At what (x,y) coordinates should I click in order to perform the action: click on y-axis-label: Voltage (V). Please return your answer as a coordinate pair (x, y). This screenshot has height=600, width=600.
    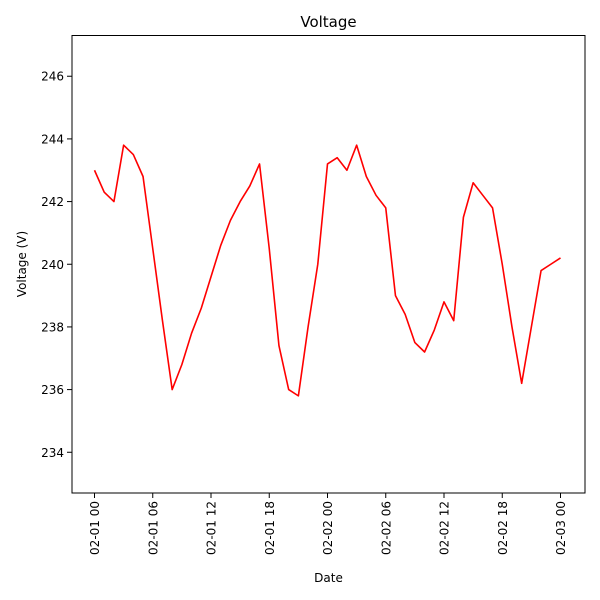
    Looking at the image, I should click on (22, 264).